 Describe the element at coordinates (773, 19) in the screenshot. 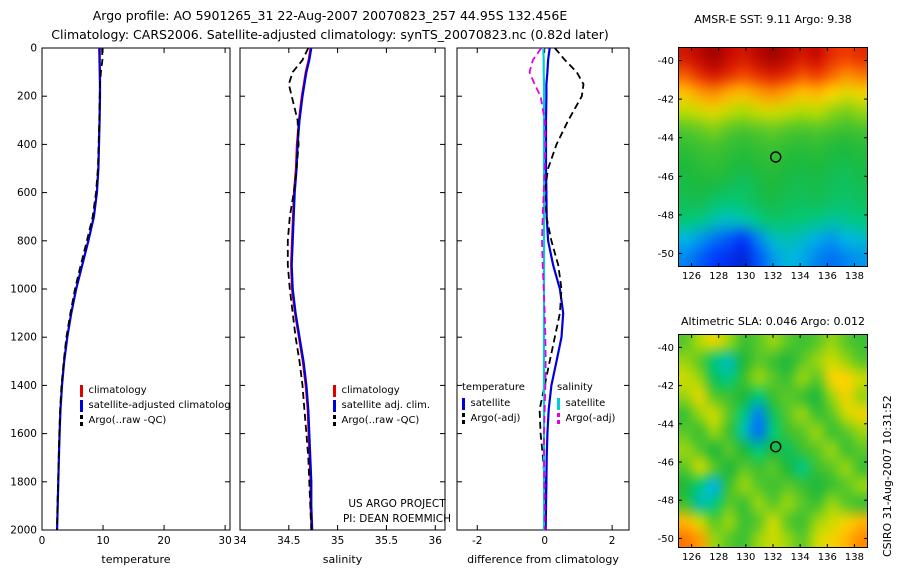

I see `sst-map-title: AMSR-E SST: 9.11 Argo: 9.38` at that location.